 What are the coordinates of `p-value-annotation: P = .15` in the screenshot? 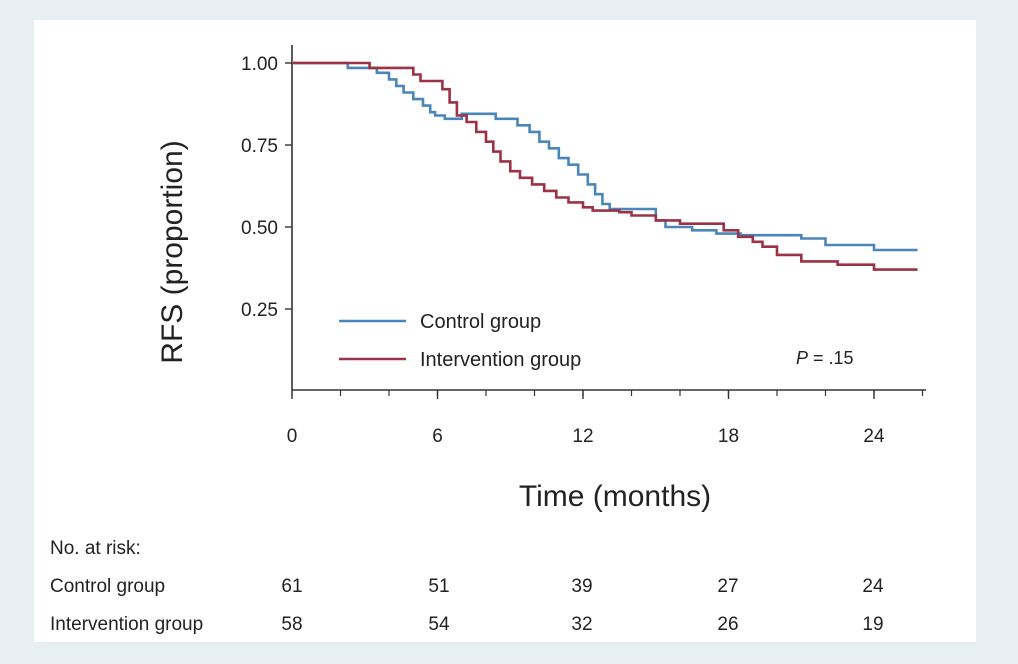 It's located at (825, 358).